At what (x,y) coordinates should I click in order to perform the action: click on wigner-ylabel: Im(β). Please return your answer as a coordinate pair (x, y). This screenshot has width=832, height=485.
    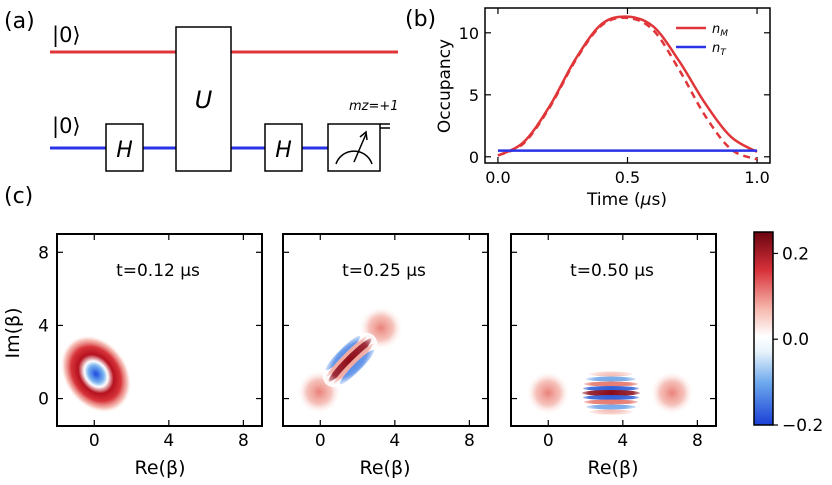
    Looking at the image, I should click on (13, 332).